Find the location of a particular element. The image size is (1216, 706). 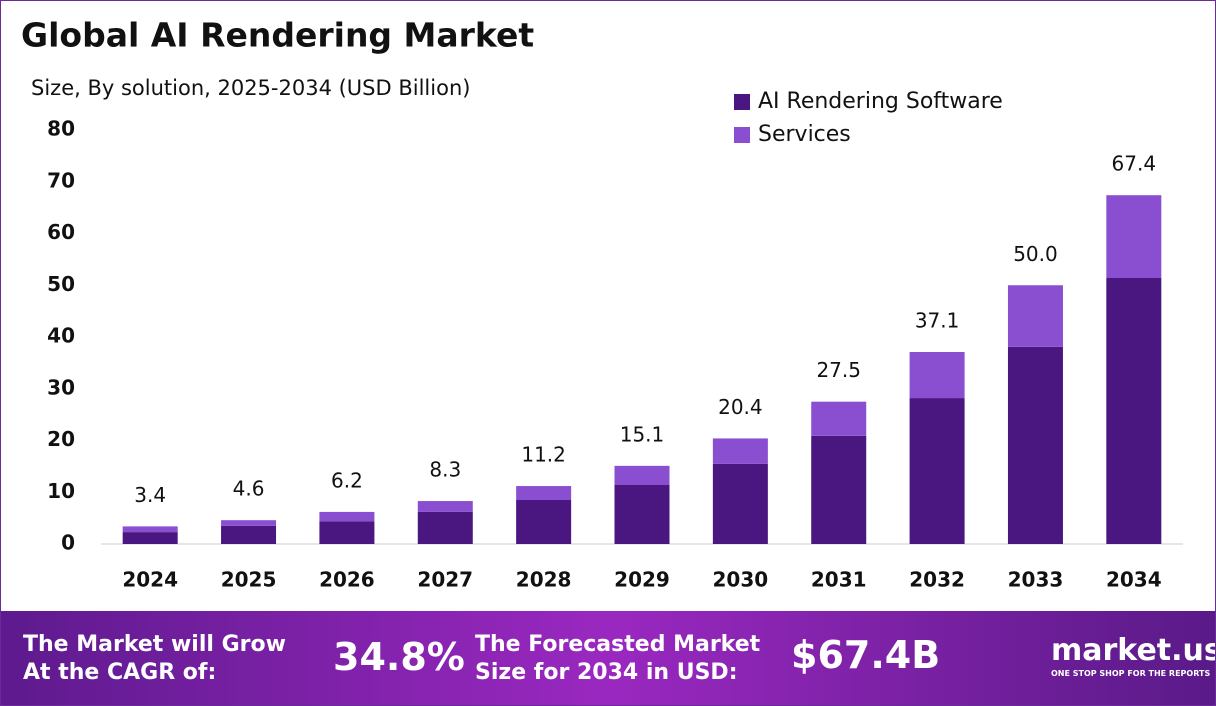

x-tick-label: 2034 is located at coordinates (1134, 580).